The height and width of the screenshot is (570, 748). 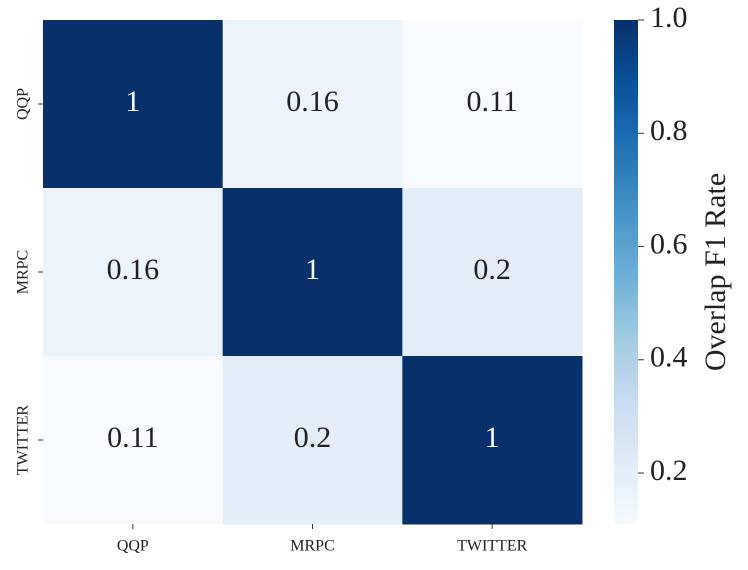 I want to click on y-tick-label: QQP, so click(x=23, y=104).